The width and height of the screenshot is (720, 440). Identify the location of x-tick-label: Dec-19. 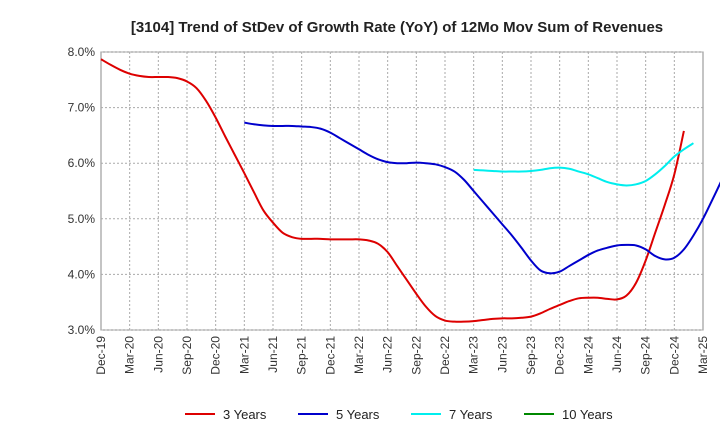
(101, 355).